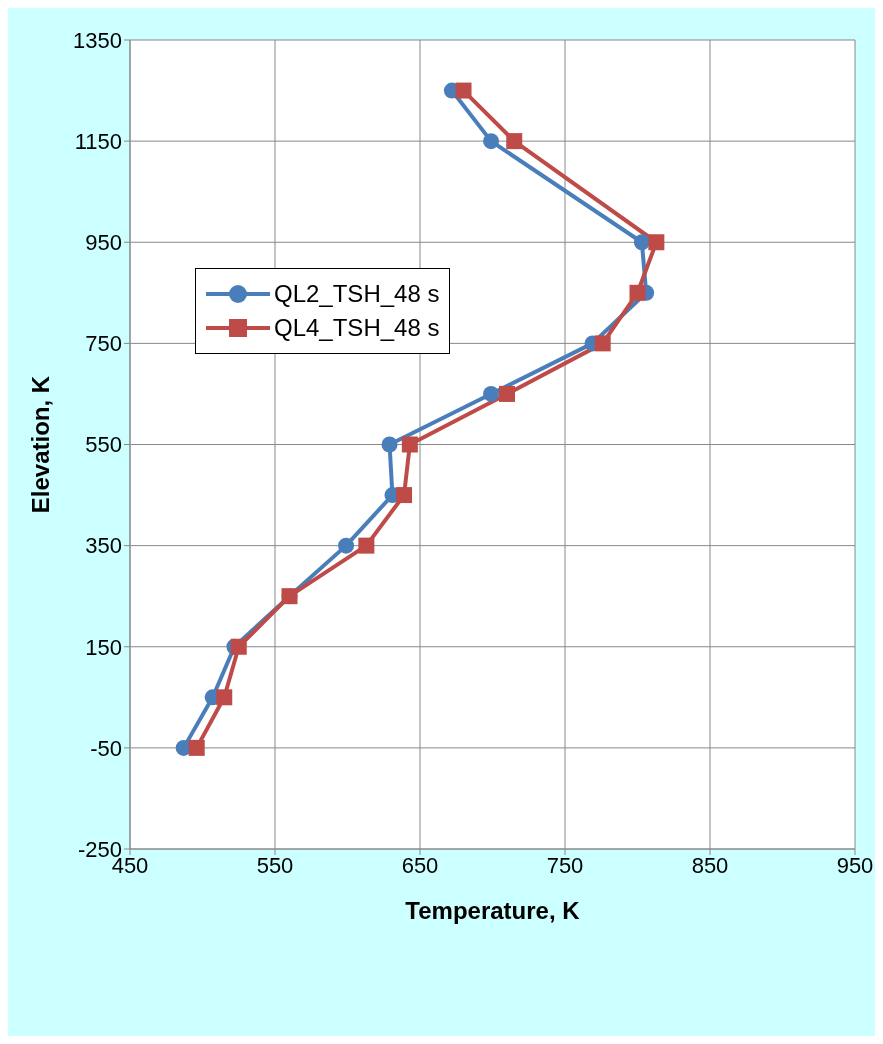  Describe the element at coordinates (98, 141) in the screenshot. I see `y-tick-label: 1150` at that location.